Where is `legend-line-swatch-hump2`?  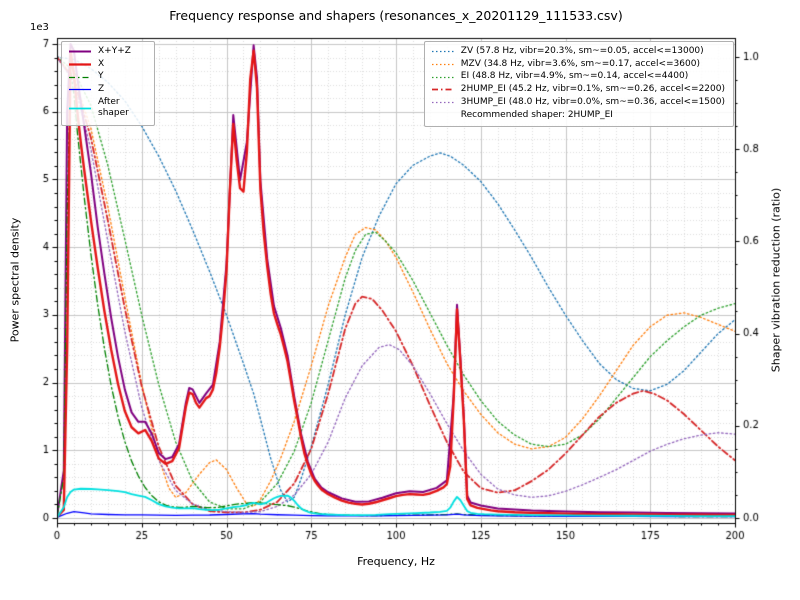 legend-line-swatch-hump2 is located at coordinates (442, 90).